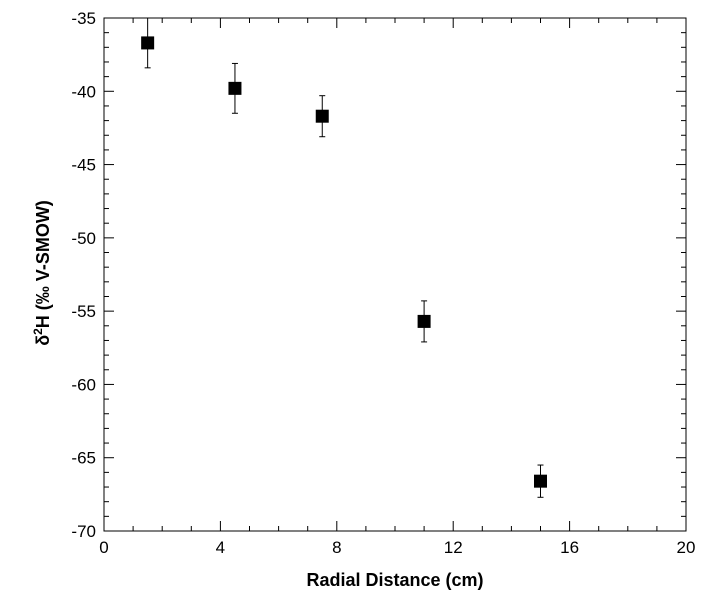  Describe the element at coordinates (83, 384) in the screenshot. I see `y-tick-label: -60` at that location.